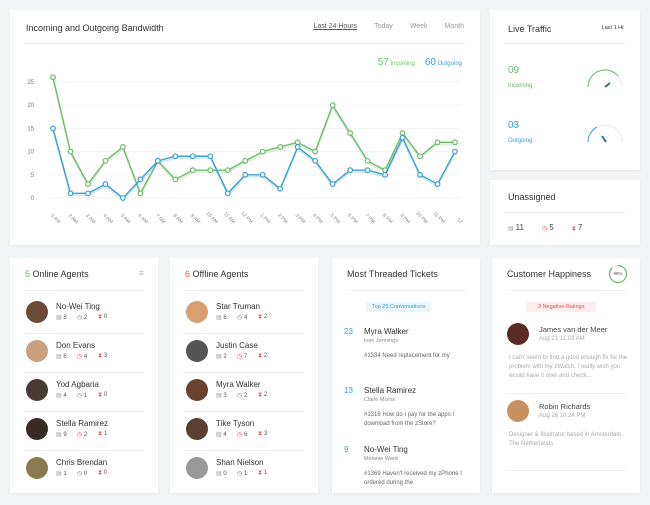 This screenshot has width=650, height=505. Describe the element at coordinates (454, 26) in the screenshot. I see `tab-month: Month` at that location.